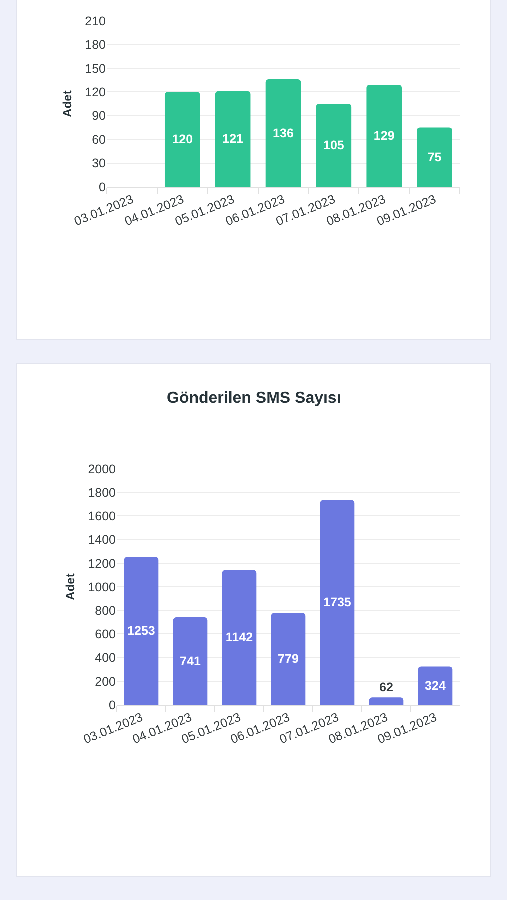 The width and height of the screenshot is (507, 900). I want to click on data-label: 1142, so click(240, 637).